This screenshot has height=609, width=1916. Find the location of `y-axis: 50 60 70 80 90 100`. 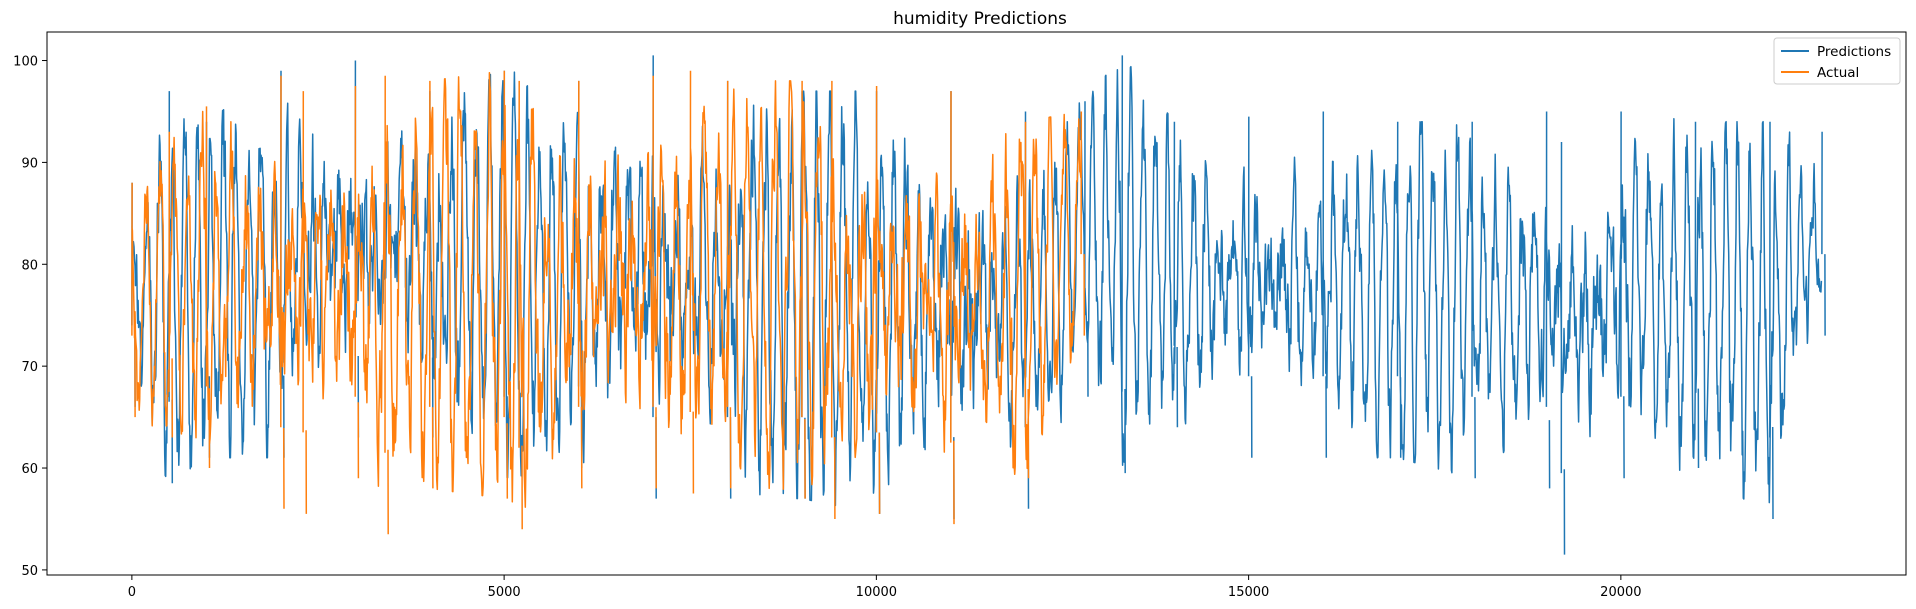

y-axis: 50 60 70 80 90 100 is located at coordinates (30, 317).